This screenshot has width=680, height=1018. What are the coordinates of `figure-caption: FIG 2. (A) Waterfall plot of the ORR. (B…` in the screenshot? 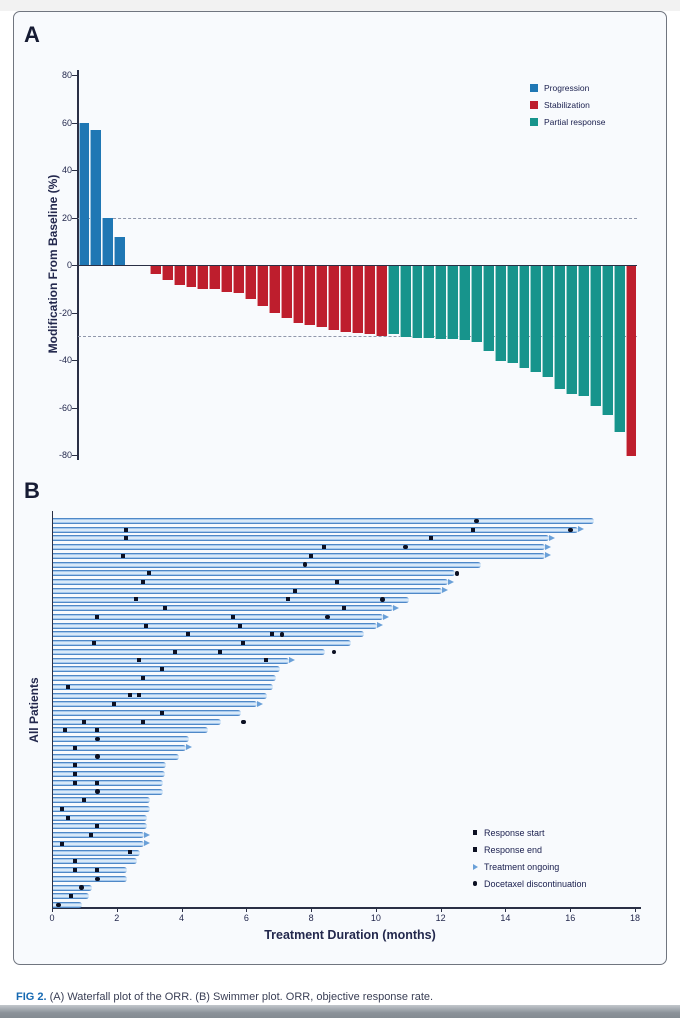 It's located at (326, 997).